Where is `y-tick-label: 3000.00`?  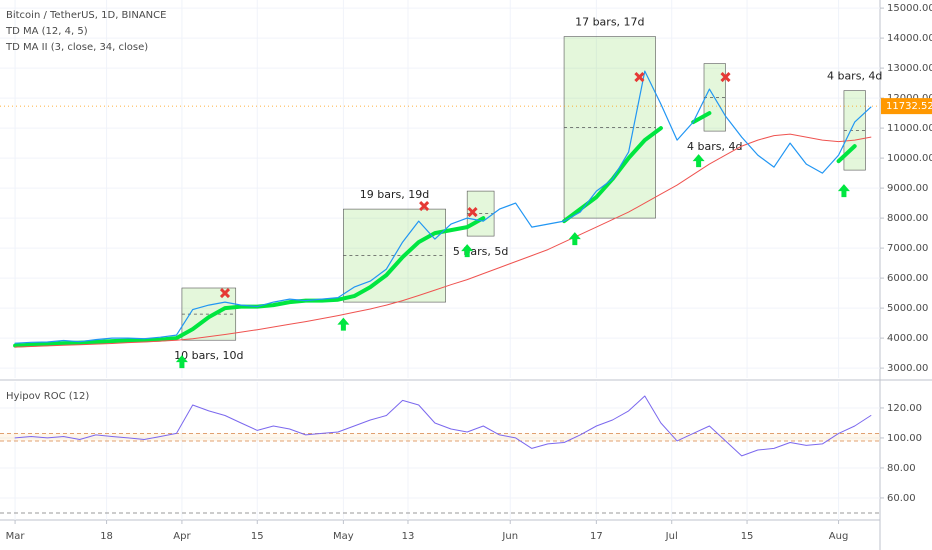 y-tick-label: 3000.00 is located at coordinates (907, 368).